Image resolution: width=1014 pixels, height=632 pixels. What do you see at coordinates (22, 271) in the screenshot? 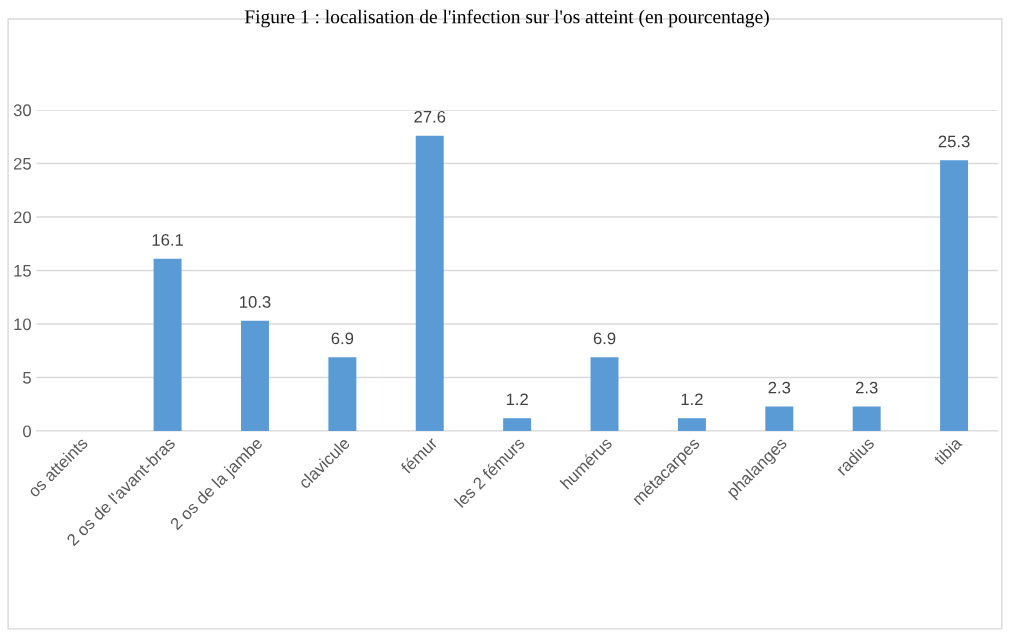
I see `y-tick-label: 15` at bounding box center [22, 271].